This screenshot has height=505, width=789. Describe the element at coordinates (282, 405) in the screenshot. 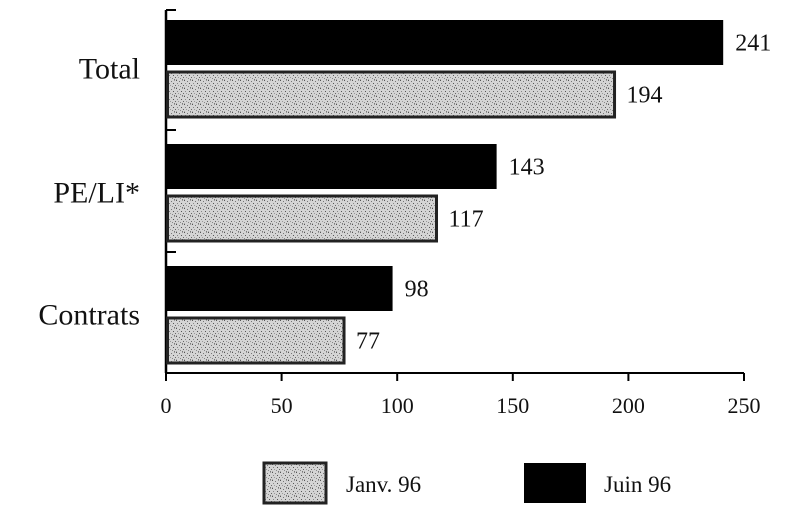

I see `x-tick-label-50: 50` at that location.